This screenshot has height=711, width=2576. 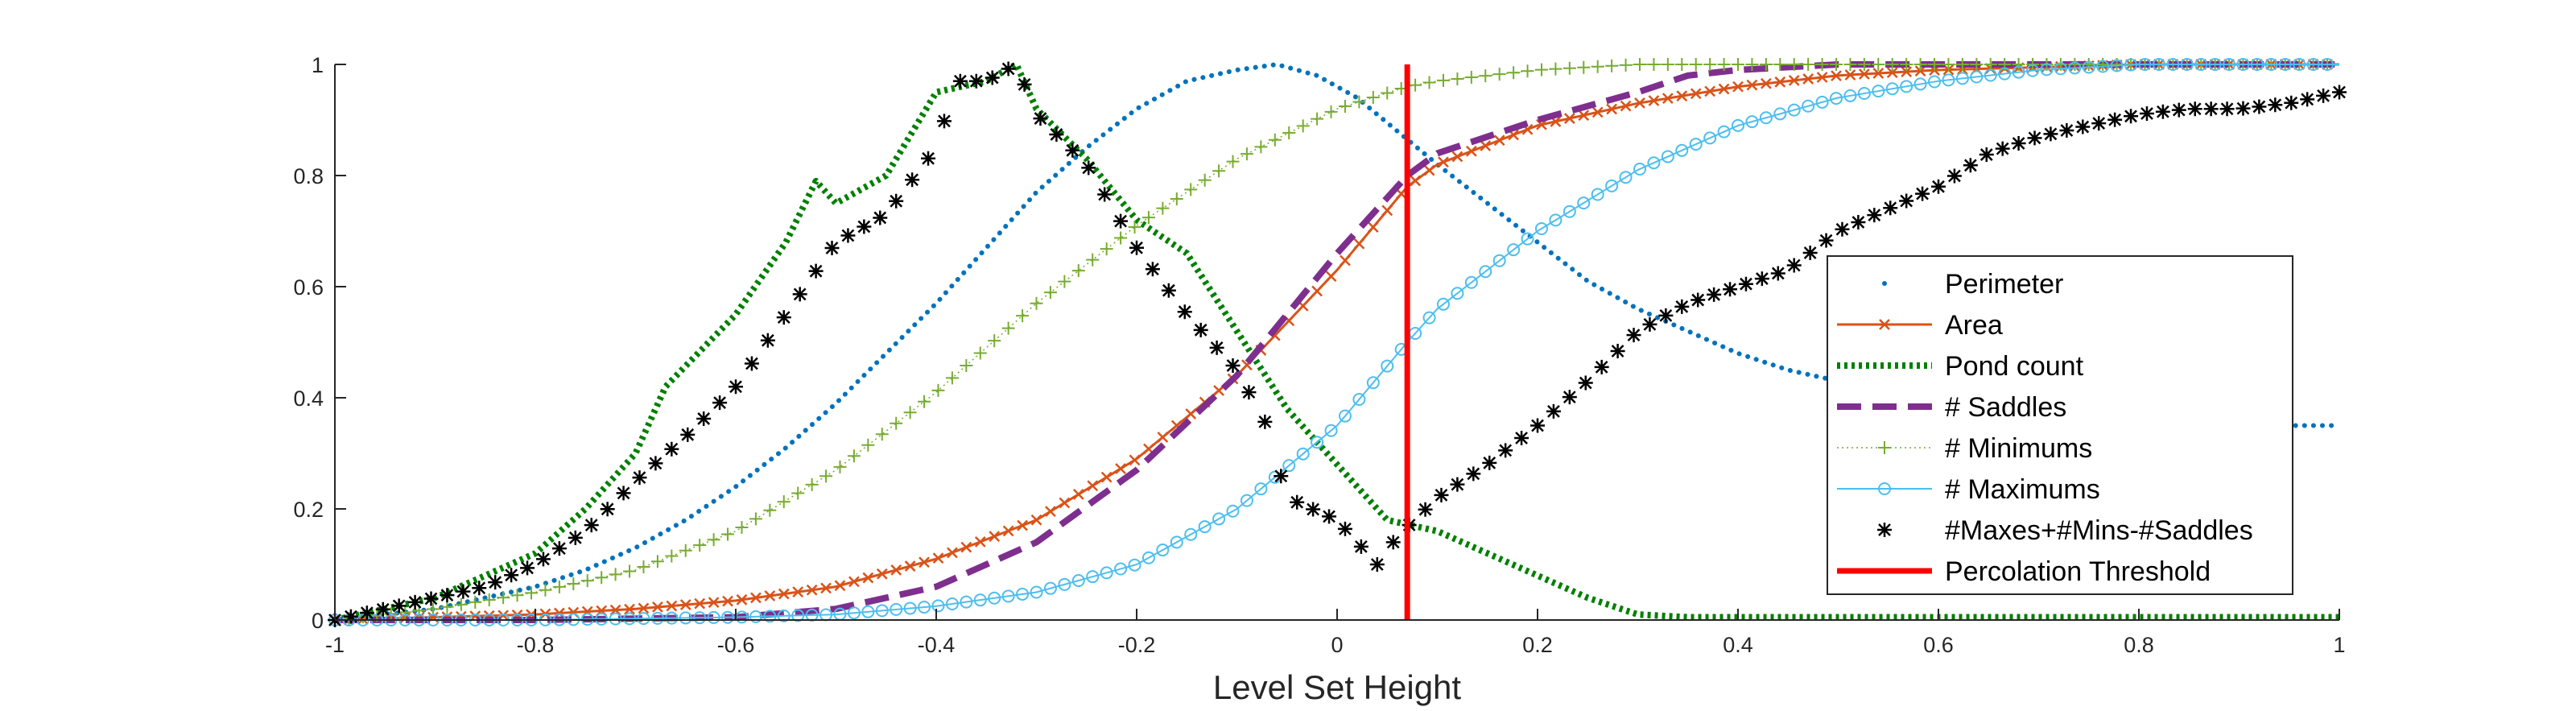 What do you see at coordinates (536, 645) in the screenshot?
I see `x-tick-label: -0.8` at bounding box center [536, 645].